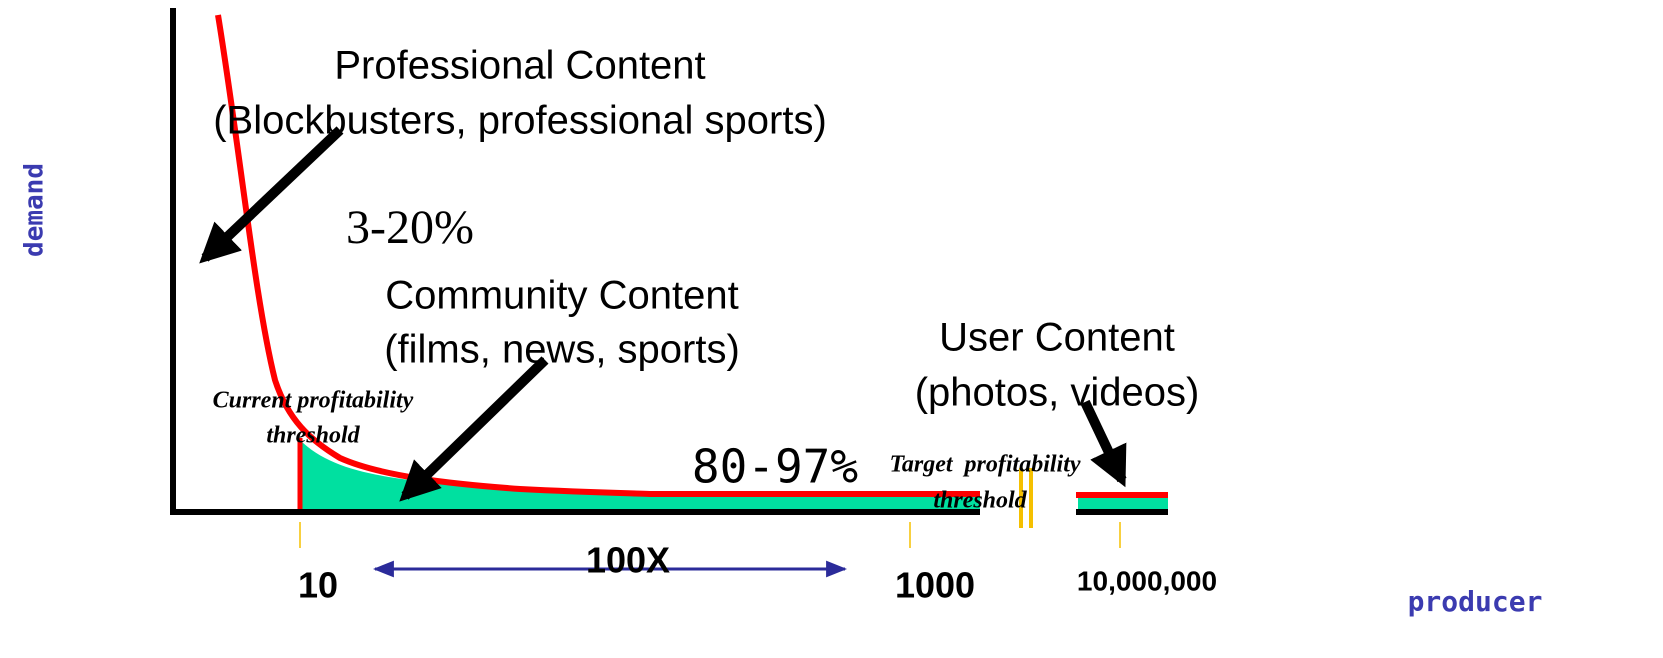  I want to click on x-label: 10,000,000, so click(1147, 580).